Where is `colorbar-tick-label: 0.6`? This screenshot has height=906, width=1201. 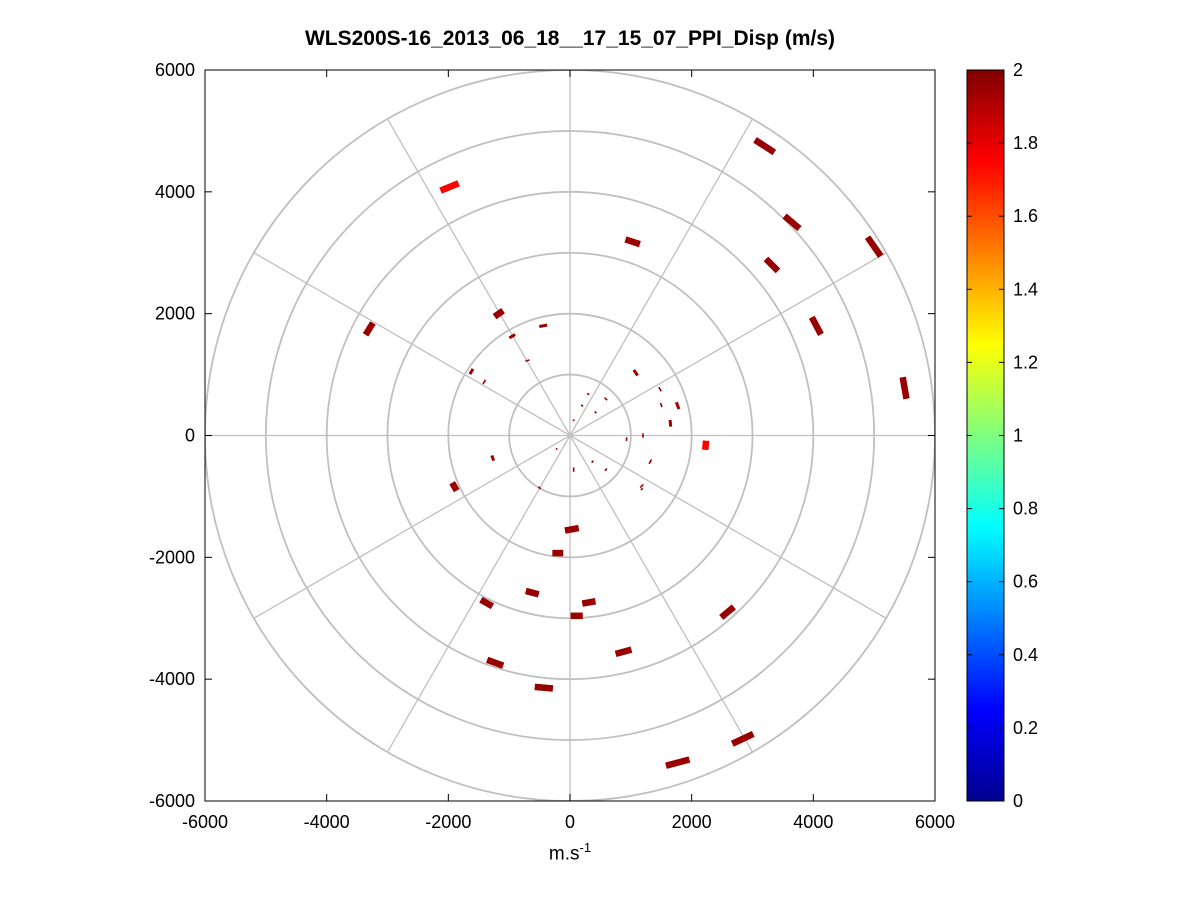
colorbar-tick-label: 0.6 is located at coordinates (1025, 582).